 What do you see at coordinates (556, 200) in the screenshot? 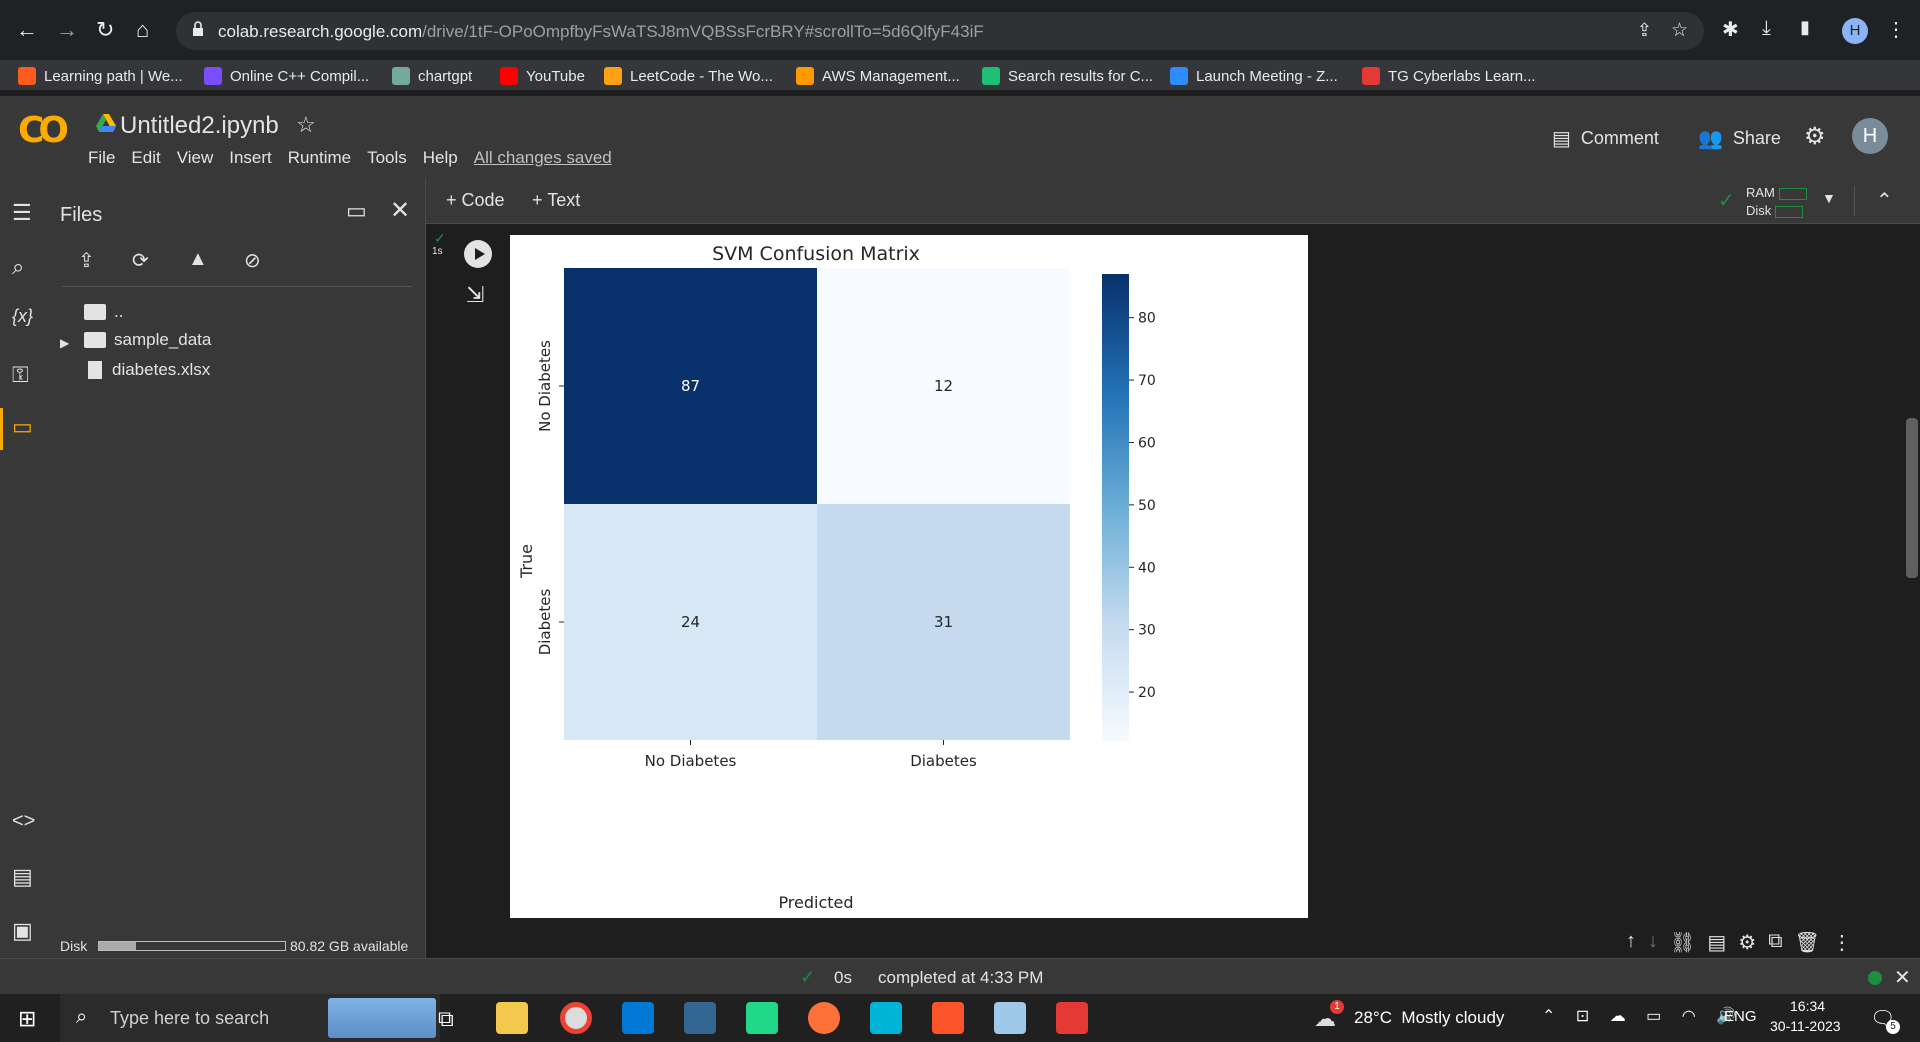
I see `add-text-button: + Text` at bounding box center [556, 200].